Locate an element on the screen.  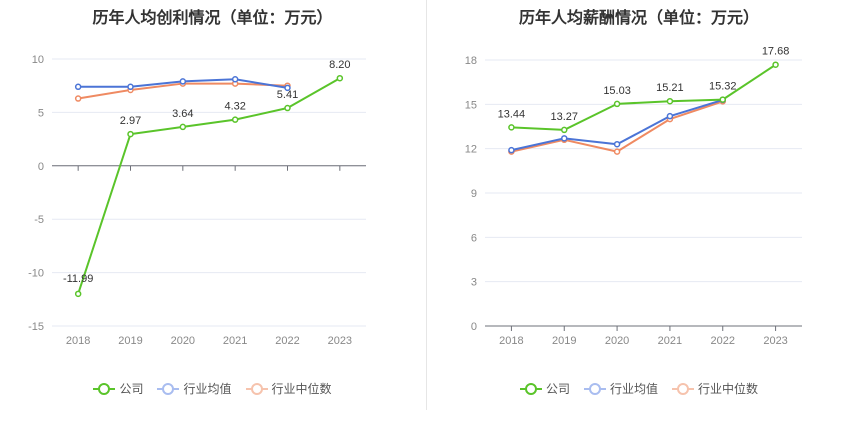
data-label: 2.97 is located at coordinates (130, 121).